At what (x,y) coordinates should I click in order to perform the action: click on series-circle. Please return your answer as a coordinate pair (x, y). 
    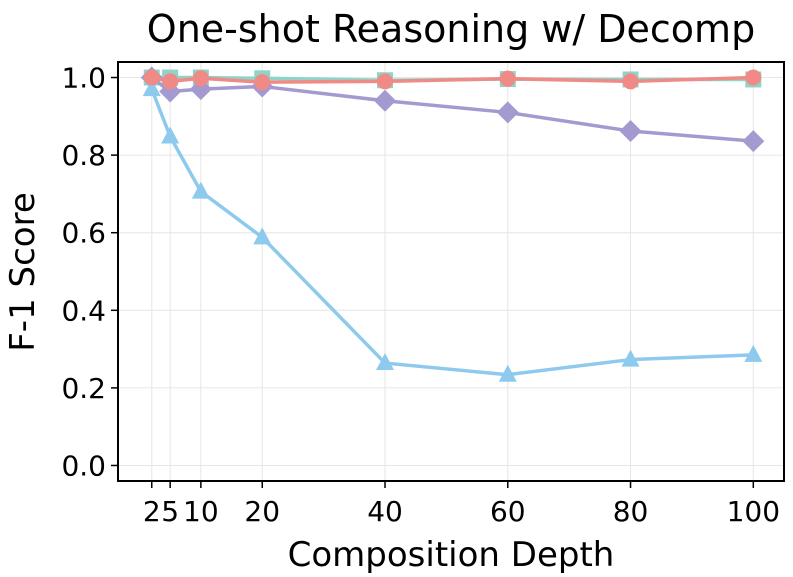
    Looking at the image, I should click on (452, 80).